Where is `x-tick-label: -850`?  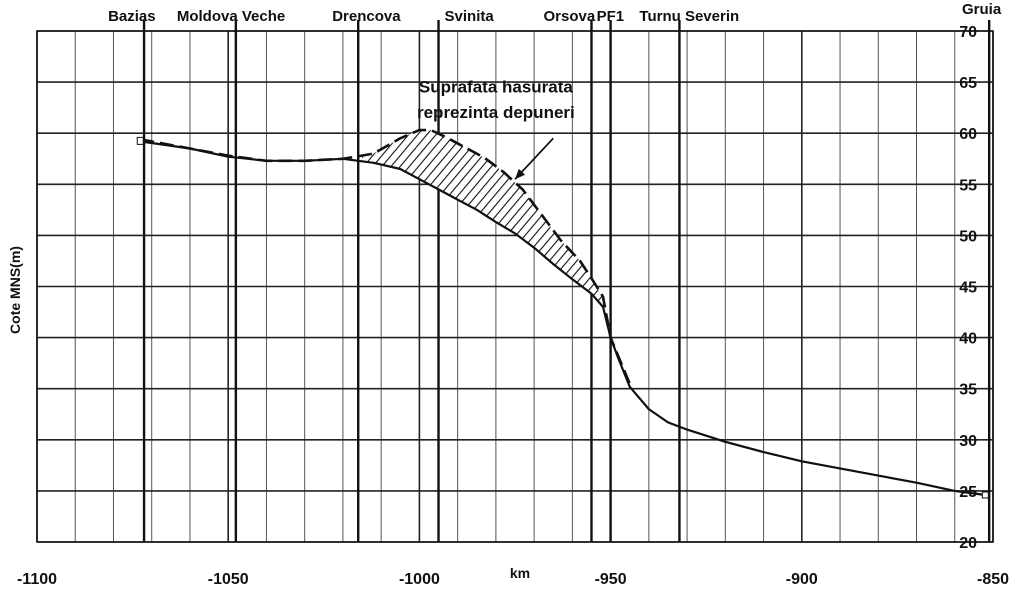 x-tick-label: -850 is located at coordinates (993, 579).